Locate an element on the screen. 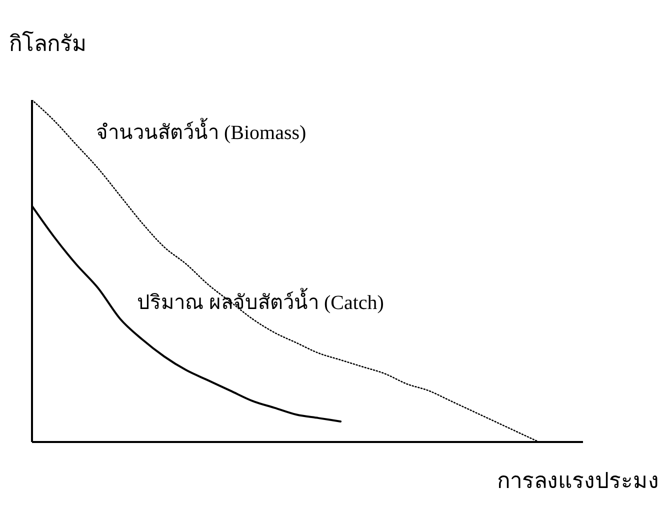  series-label: จำนวนสัตว์น้ำ (Biomass) is located at coordinates (201, 131).